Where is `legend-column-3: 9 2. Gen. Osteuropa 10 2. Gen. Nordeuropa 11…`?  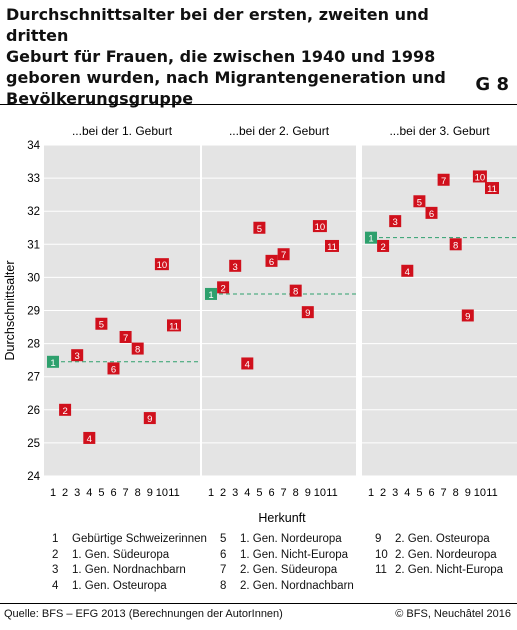 legend-column-3: 9 2. Gen. Osteuropa 10 2. Gen. Nordeuropa 11… is located at coordinates (439, 555).